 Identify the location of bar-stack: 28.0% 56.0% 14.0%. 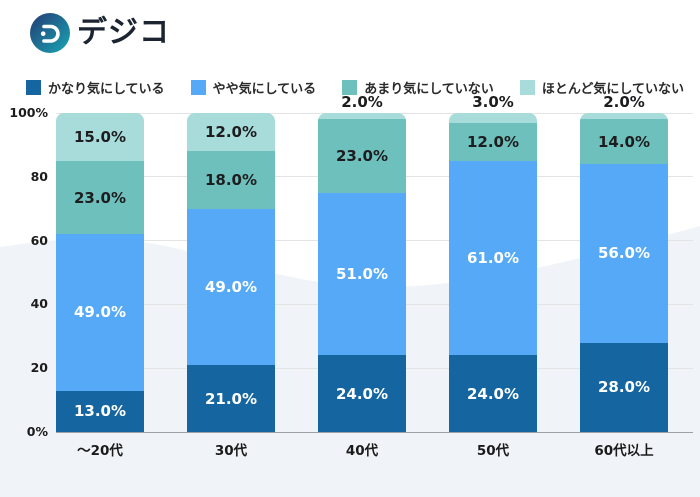
(624, 272).